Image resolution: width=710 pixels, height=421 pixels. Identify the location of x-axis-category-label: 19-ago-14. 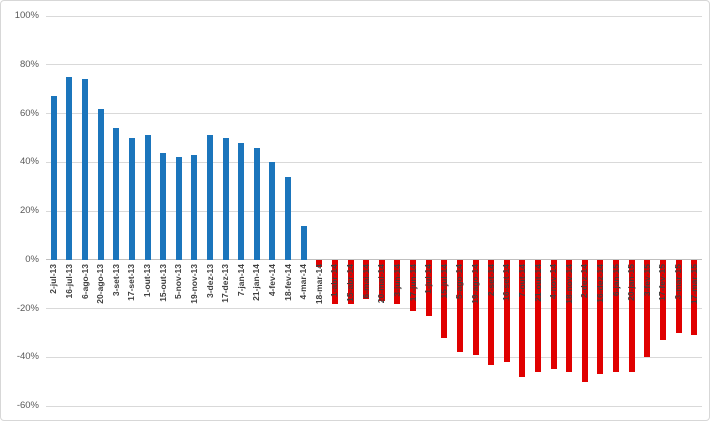
(475, 283).